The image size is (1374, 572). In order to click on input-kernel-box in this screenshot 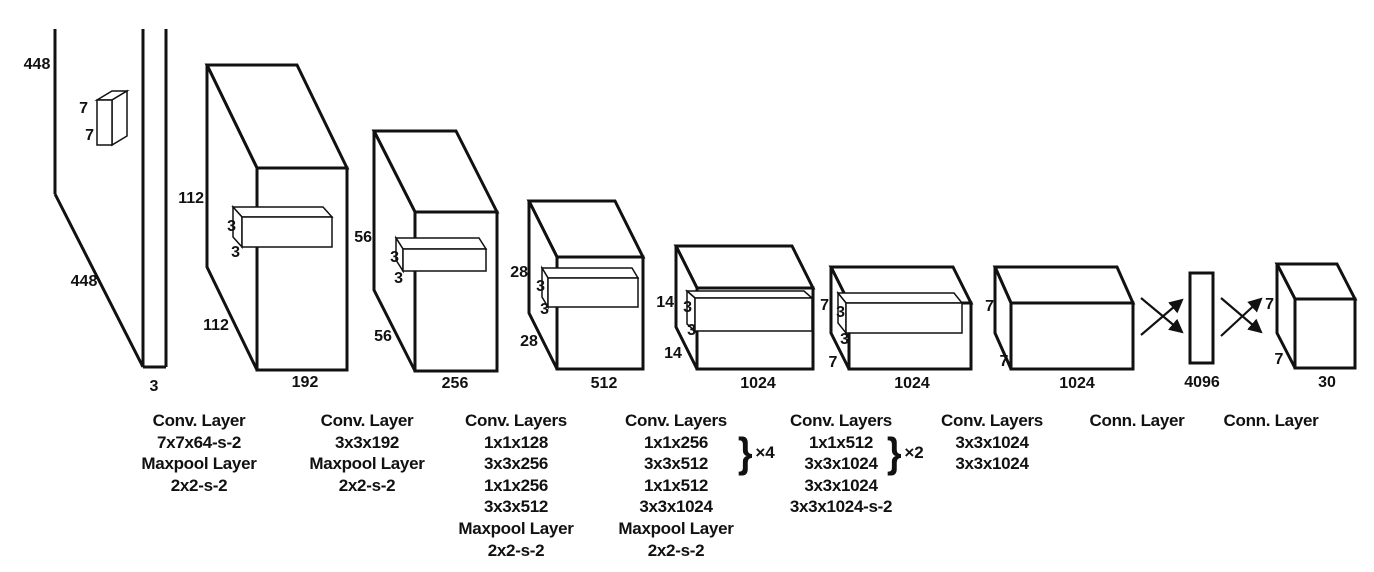, I will do `click(112, 118)`.